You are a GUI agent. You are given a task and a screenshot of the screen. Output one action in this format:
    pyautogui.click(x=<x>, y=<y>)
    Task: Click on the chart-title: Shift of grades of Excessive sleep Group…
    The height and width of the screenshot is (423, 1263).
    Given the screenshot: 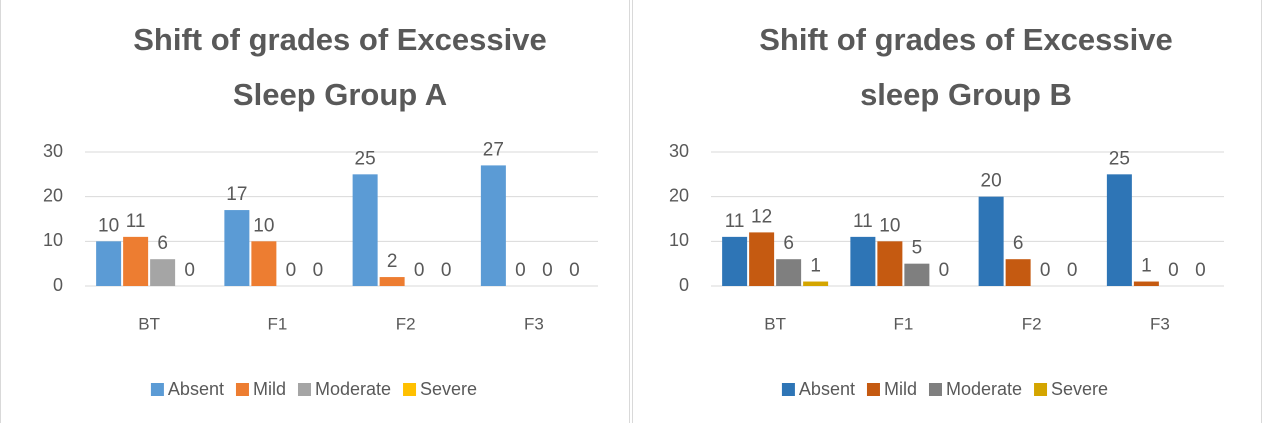 What is the action you would take?
    pyautogui.click(x=966, y=67)
    